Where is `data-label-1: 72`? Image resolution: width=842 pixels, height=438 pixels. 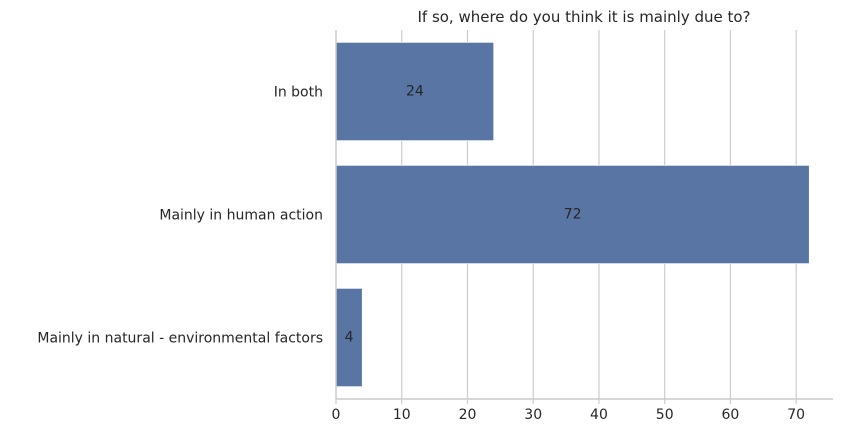
data-label-1: 72 is located at coordinates (573, 215).